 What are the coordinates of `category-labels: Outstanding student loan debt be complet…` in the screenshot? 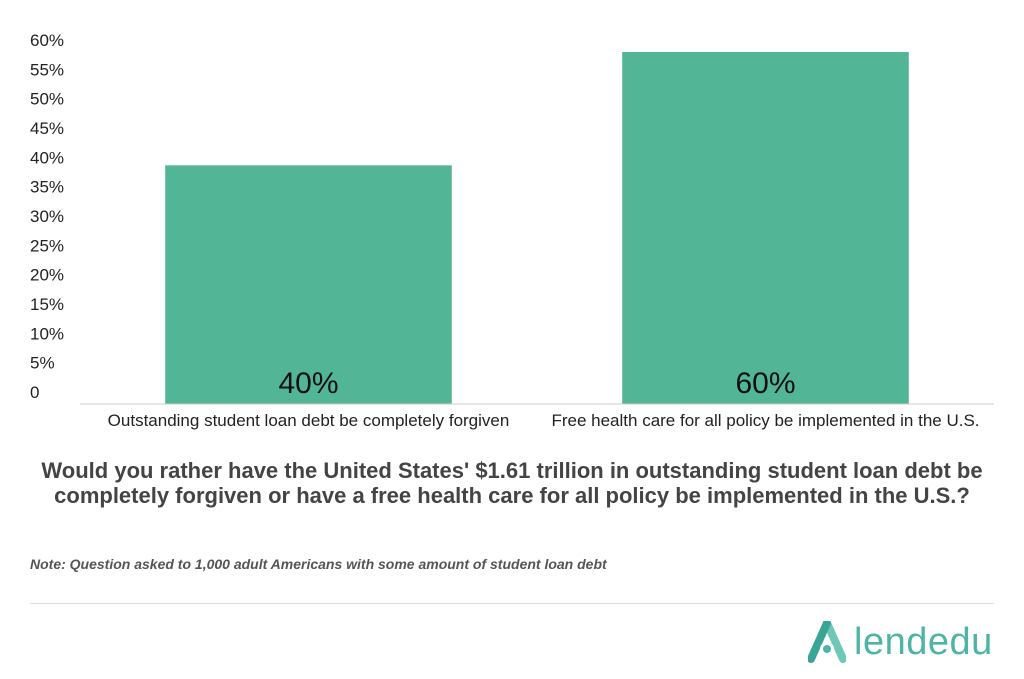 It's located at (544, 420).